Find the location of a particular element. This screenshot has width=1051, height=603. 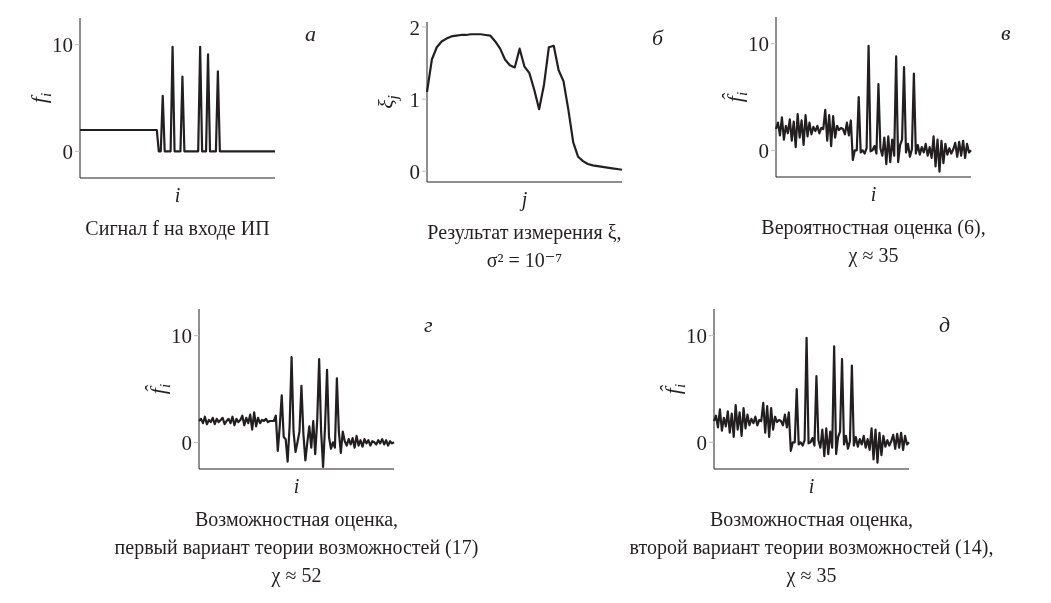

text: Вероятностная оценка (6), χ ≈ 35 is located at coordinates (873, 241).